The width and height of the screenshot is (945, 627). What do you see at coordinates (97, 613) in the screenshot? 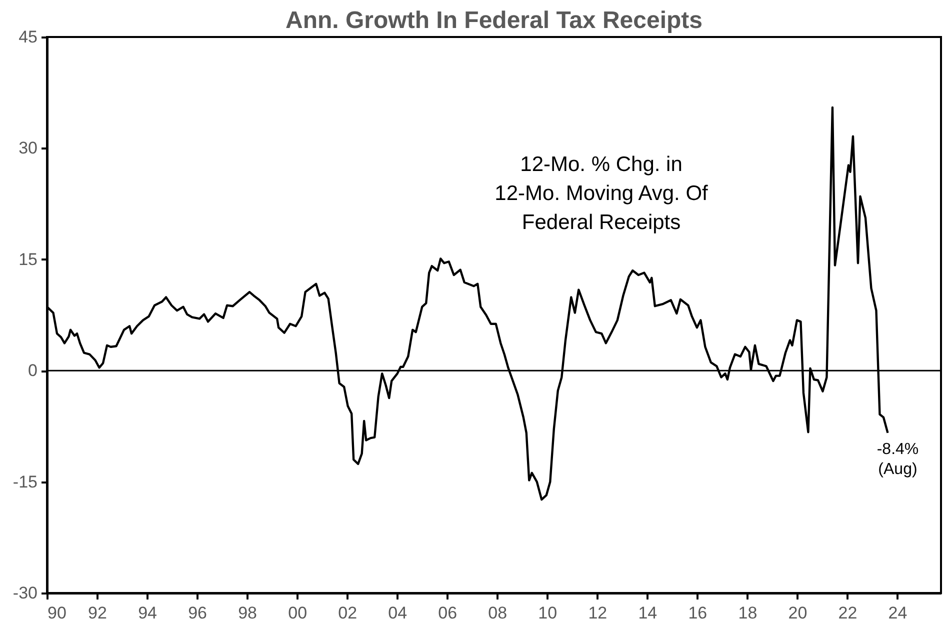
I see `x-tick-label: 92` at bounding box center [97, 613].